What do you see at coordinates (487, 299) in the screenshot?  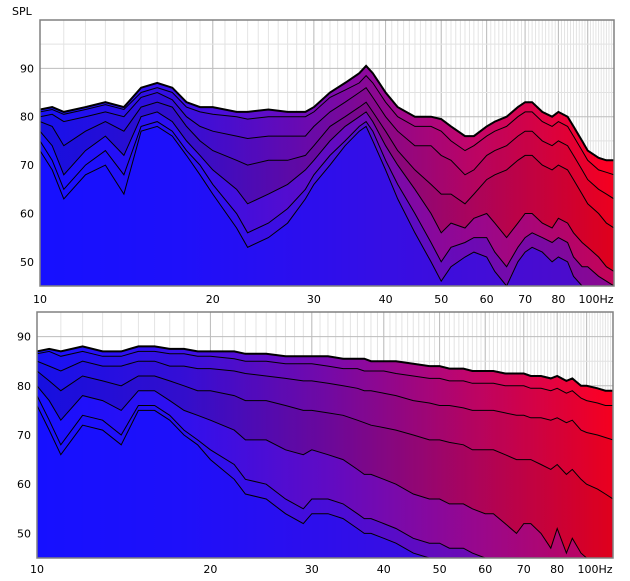 I see `top-x-tick-label: 60` at bounding box center [487, 299].